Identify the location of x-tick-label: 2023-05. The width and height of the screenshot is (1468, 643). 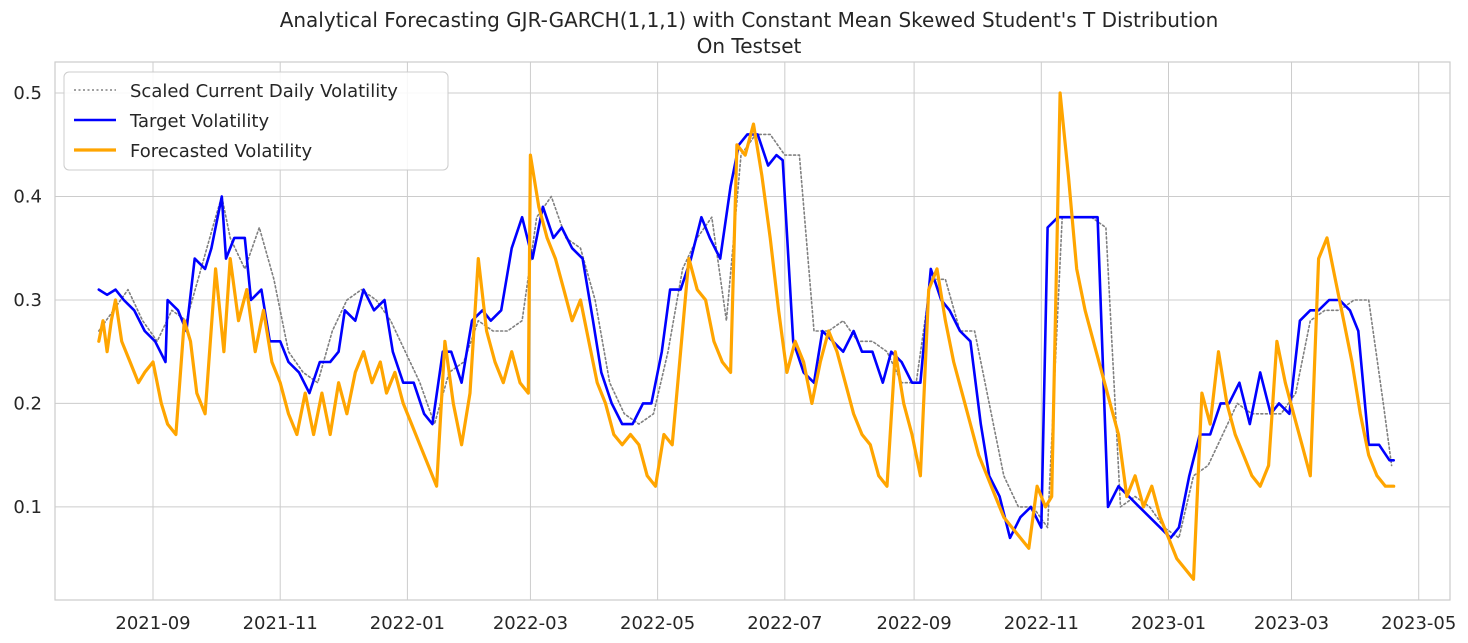
(1418, 623).